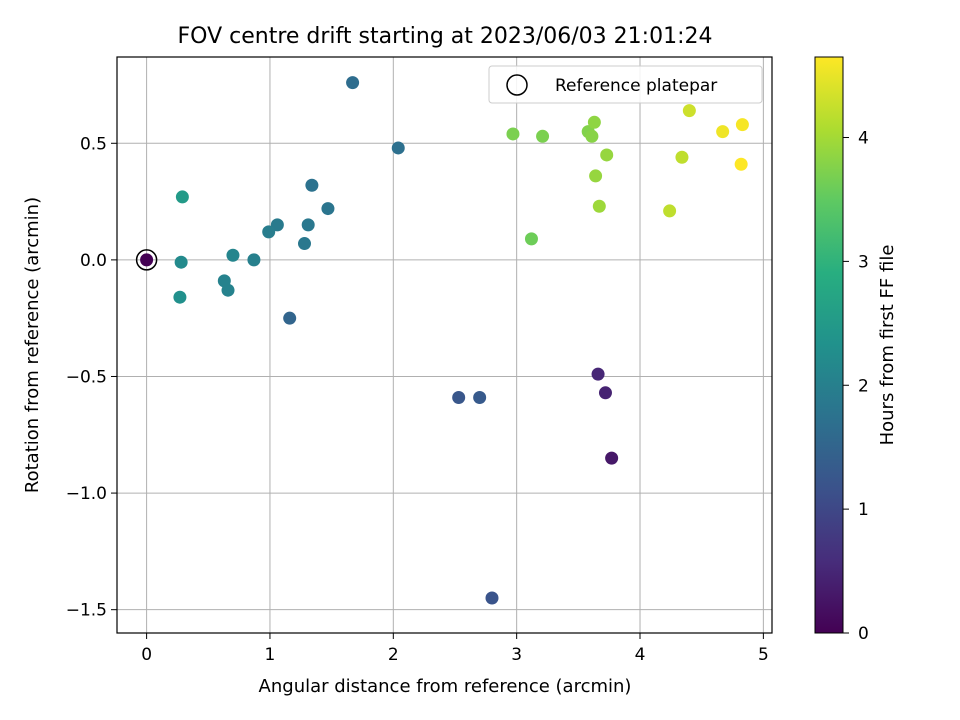  Describe the element at coordinates (32, 345) in the screenshot. I see `y-axis-label: Rotation from reference (arcmin)` at that location.